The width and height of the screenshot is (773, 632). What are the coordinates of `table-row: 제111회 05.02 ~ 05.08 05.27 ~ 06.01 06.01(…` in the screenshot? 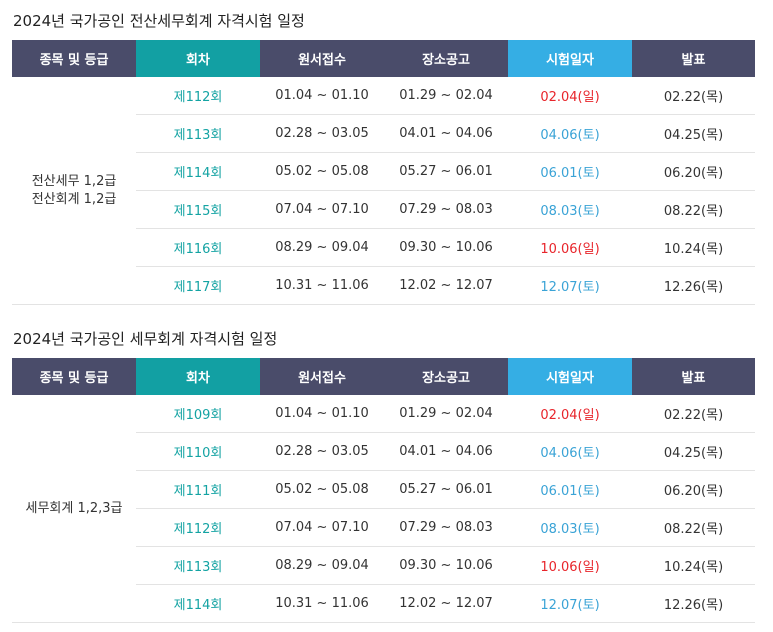 It's located at (383, 489).